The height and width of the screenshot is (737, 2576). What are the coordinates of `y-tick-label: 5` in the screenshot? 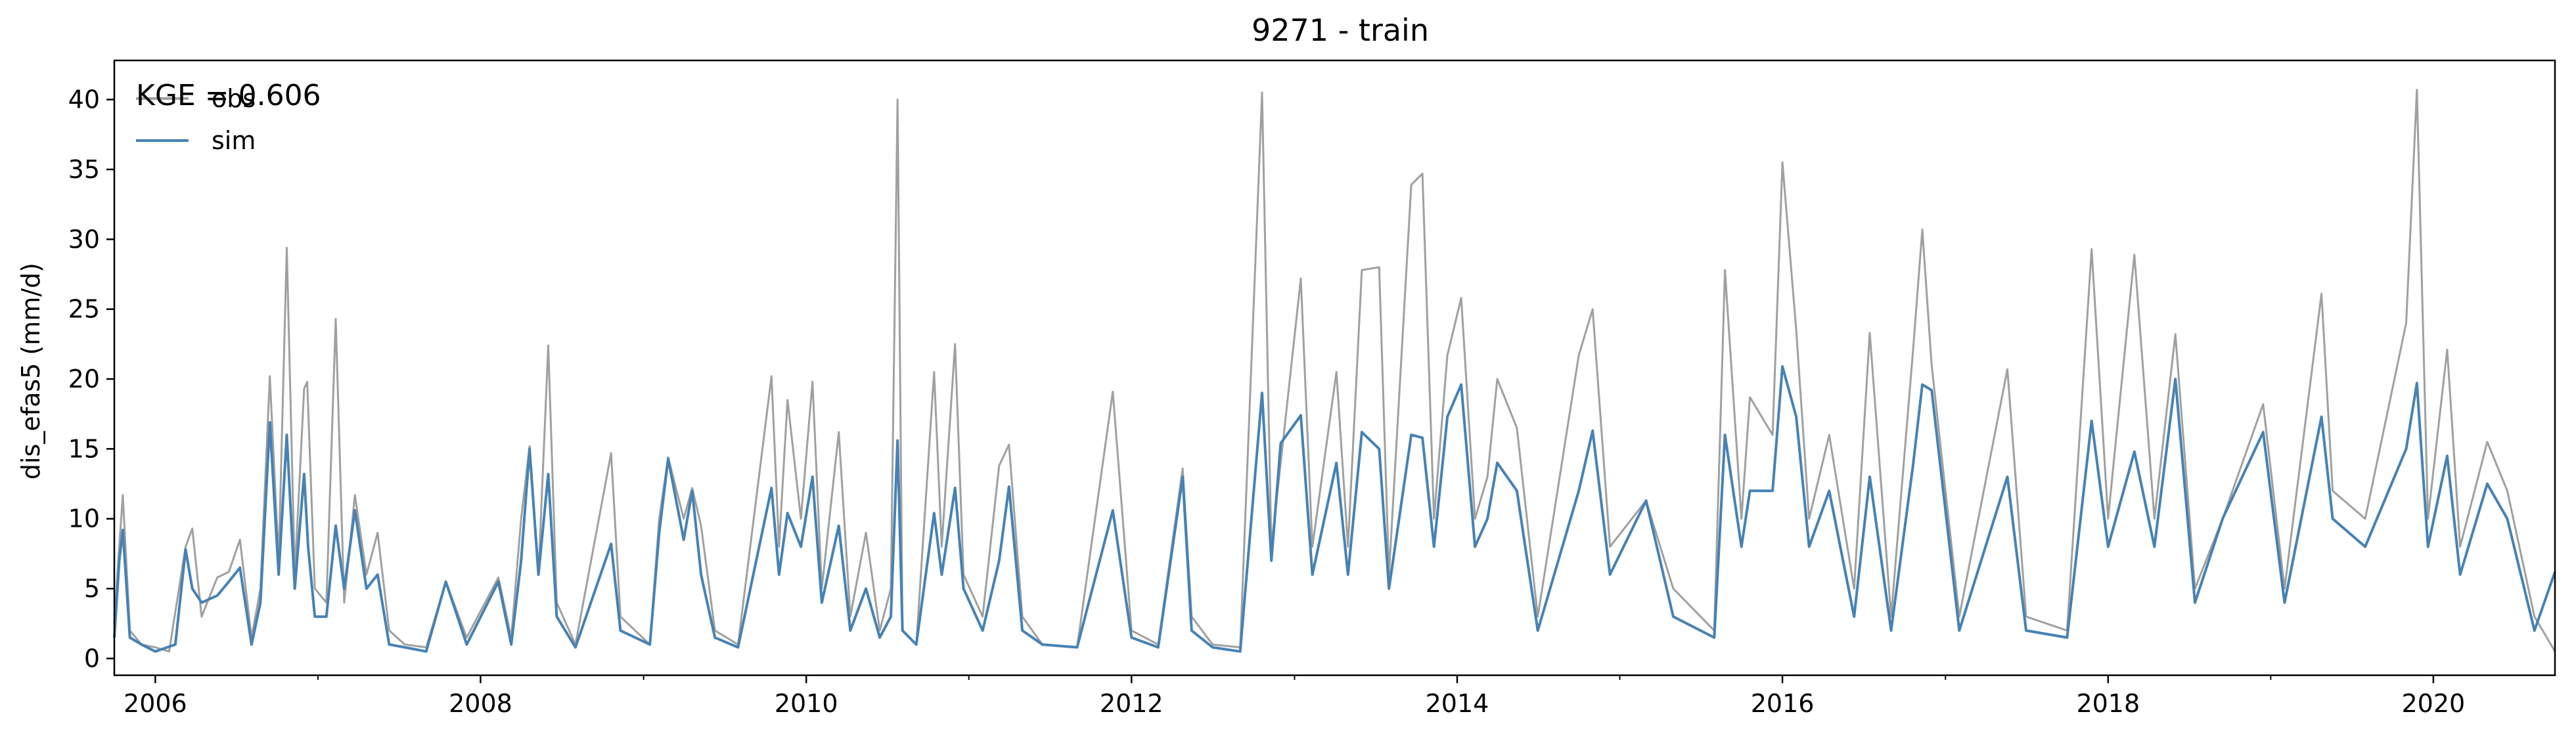 It's located at (92, 588).